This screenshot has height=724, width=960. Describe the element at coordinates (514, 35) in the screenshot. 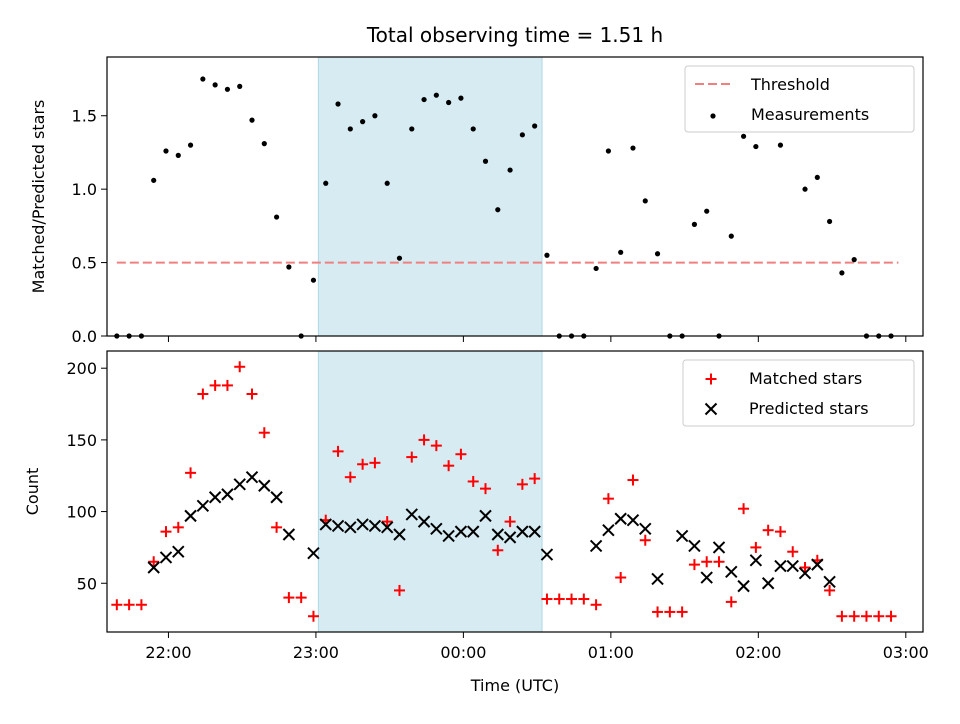

I see `chart-title: Total observing time = 1.51 h` at that location.